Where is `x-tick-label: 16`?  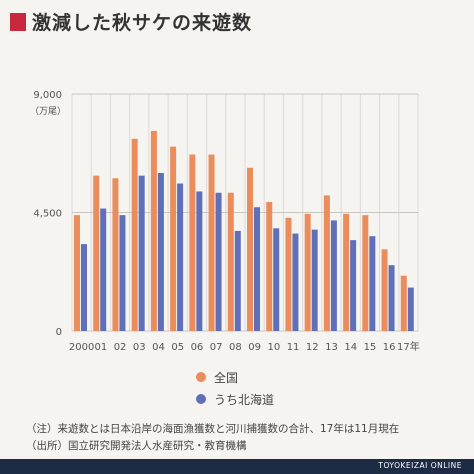
x-tick-label: 16 is located at coordinates (389, 347).